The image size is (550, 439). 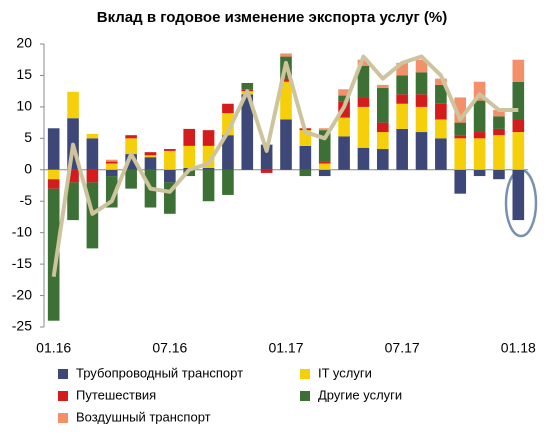 I want to click on y-tick-label: -15, so click(x=22, y=263).